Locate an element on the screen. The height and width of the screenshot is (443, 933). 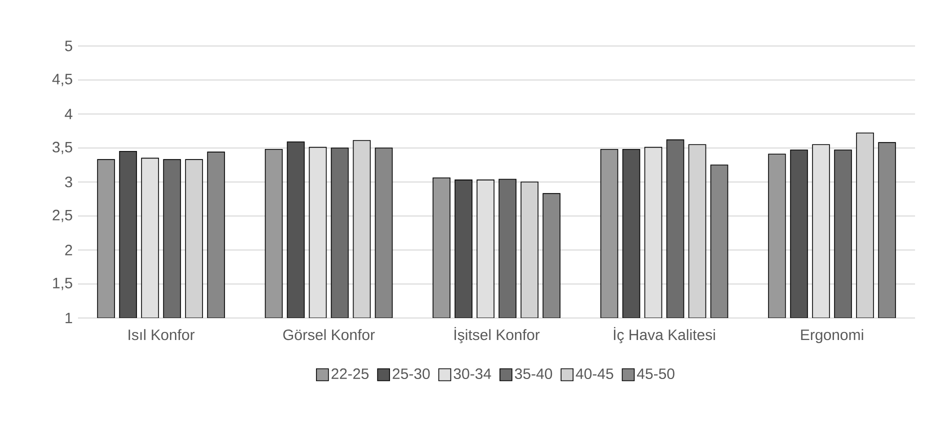
y-tick-label: 5 is located at coordinates (68, 46).